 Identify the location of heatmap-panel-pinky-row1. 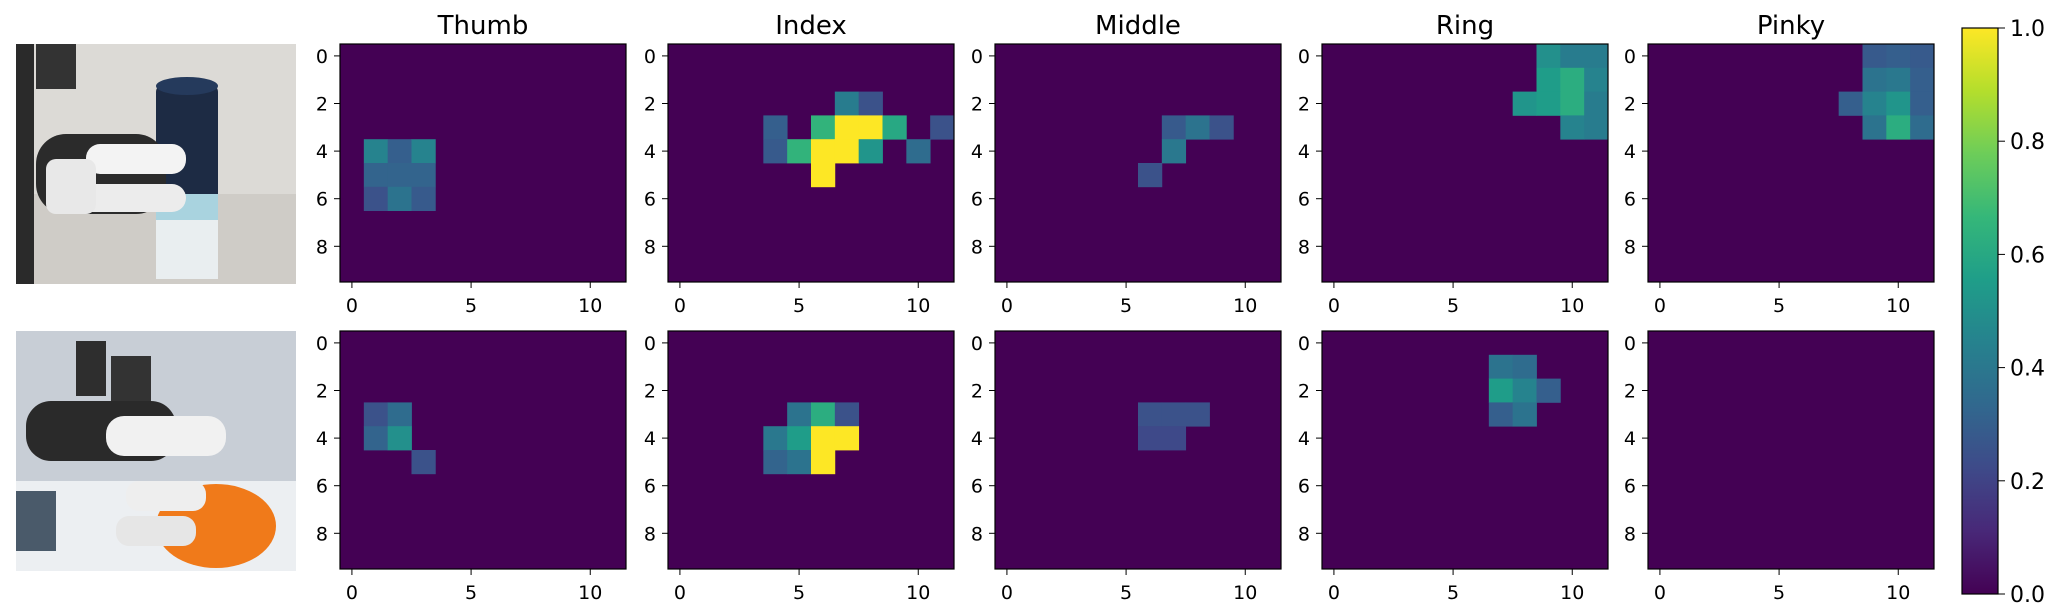
(1791, 163).